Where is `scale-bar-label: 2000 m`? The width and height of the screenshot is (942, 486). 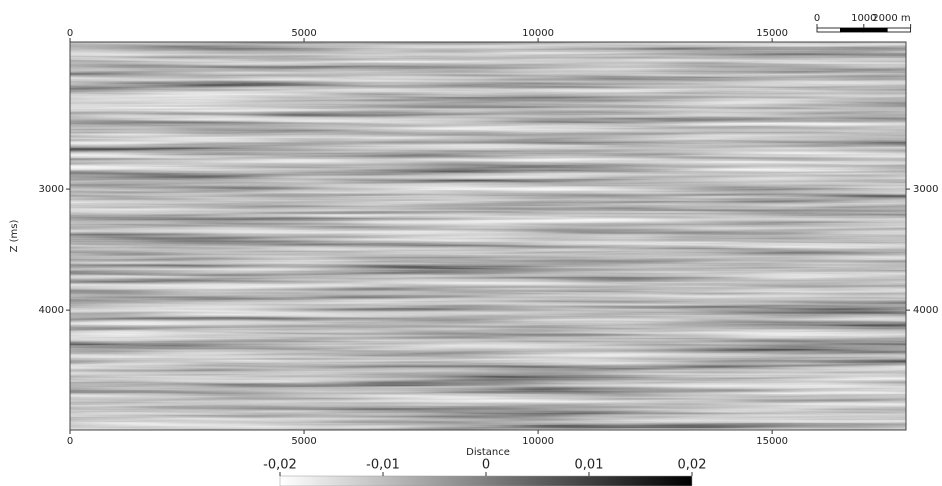
scale-bar-label: 2000 m is located at coordinates (891, 18).